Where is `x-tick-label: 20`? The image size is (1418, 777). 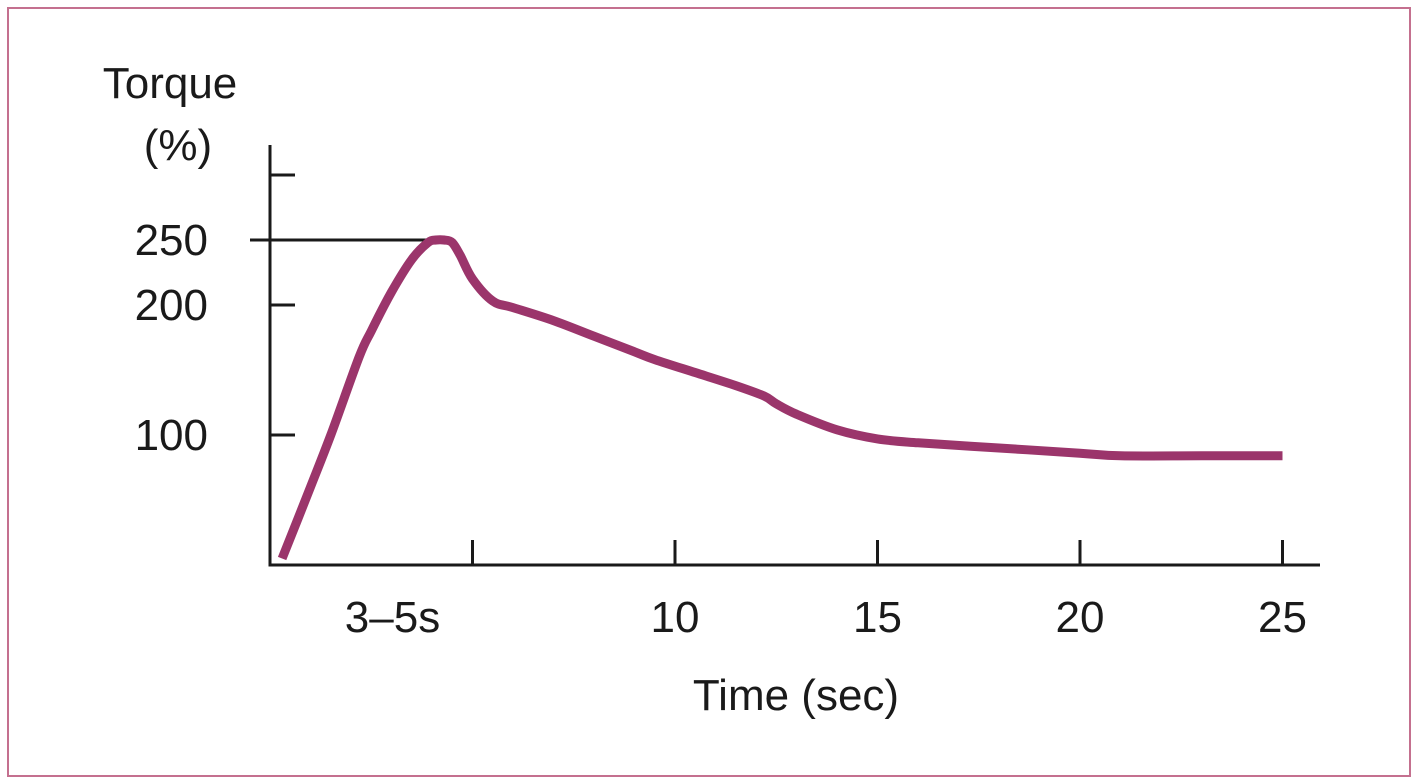
x-tick-label: 20 is located at coordinates (1080, 617).